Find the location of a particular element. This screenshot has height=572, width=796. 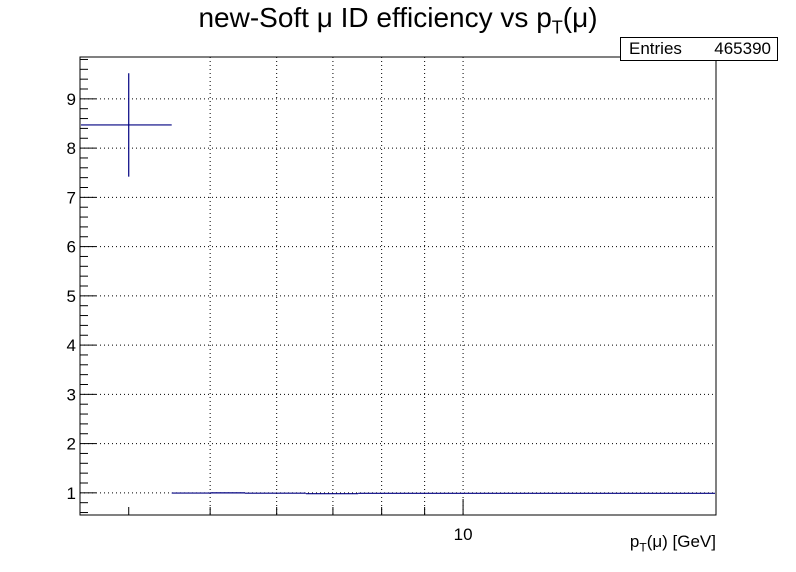

x-axis-label: pT(μ) [GeV] is located at coordinates (672, 543).